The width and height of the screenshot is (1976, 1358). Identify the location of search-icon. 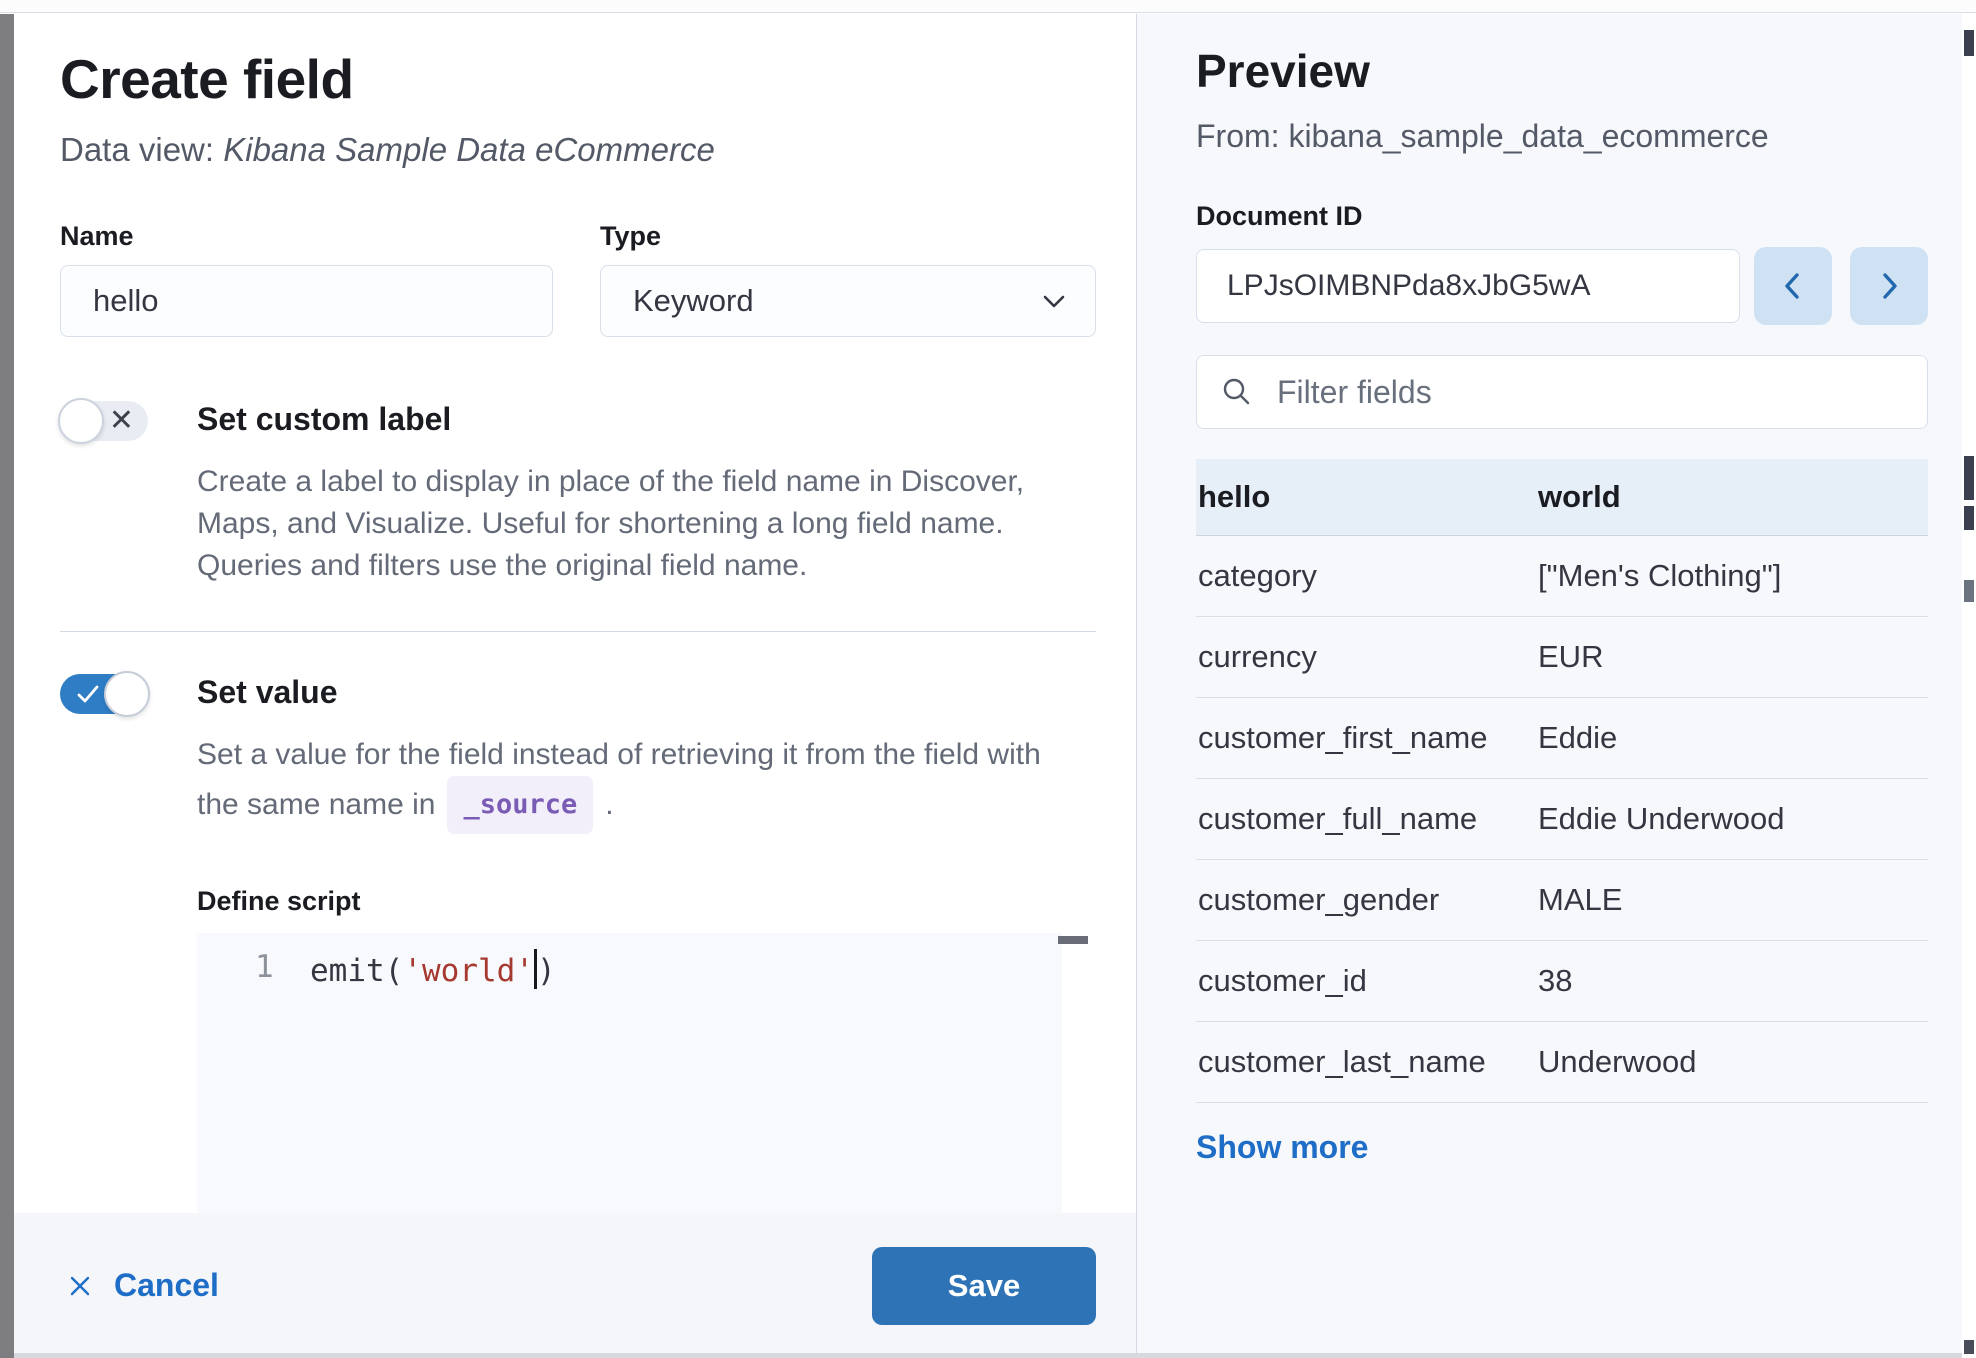
(1236, 391).